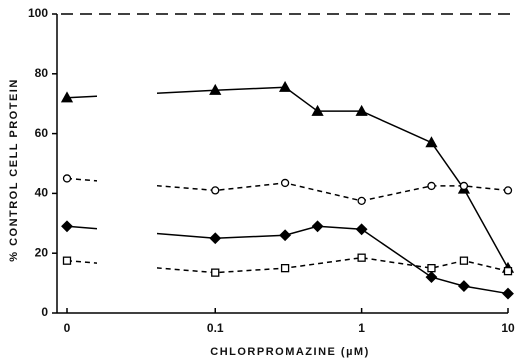 This screenshot has width=524, height=360. What do you see at coordinates (42, 193) in the screenshot?
I see `y-tick-label: 40` at bounding box center [42, 193].